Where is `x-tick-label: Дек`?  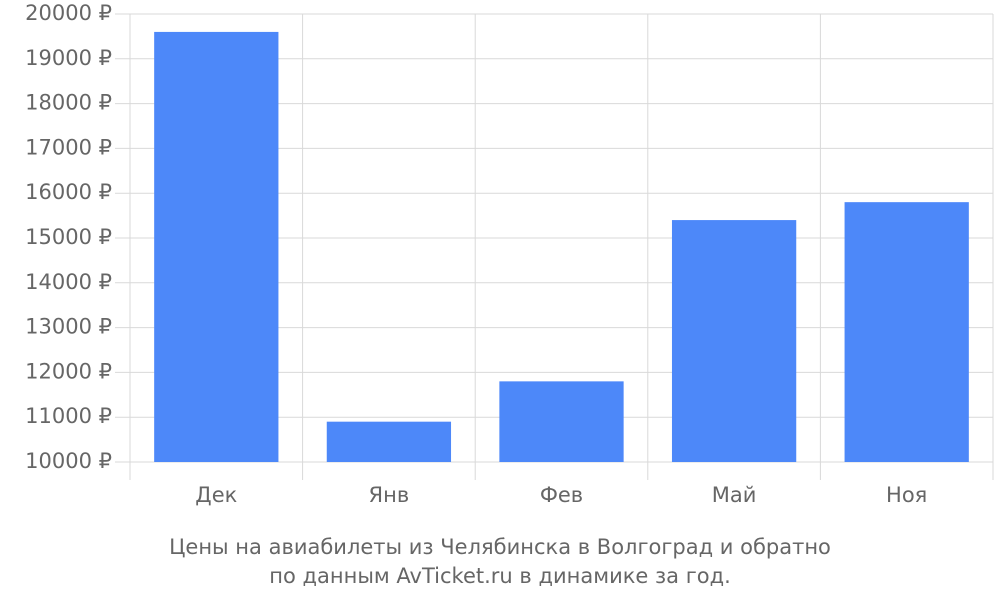
x-tick-label: Дек is located at coordinates (216, 495).